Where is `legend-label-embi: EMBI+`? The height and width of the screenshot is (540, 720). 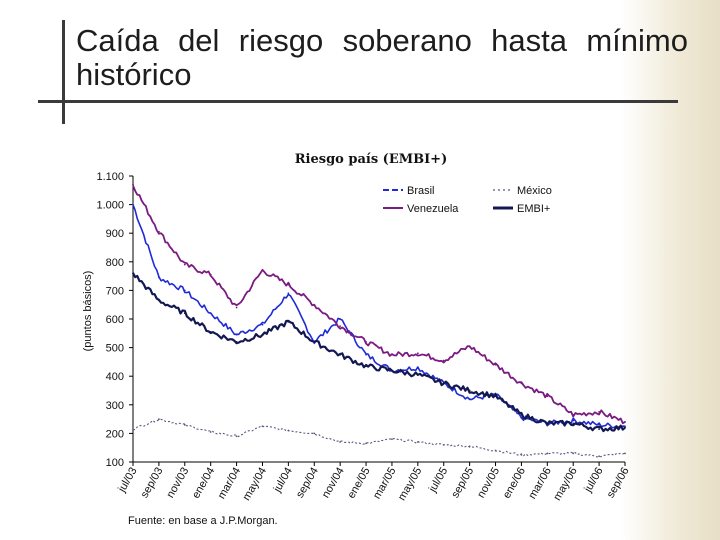 legend-label-embi: EMBI+ is located at coordinates (533, 209).